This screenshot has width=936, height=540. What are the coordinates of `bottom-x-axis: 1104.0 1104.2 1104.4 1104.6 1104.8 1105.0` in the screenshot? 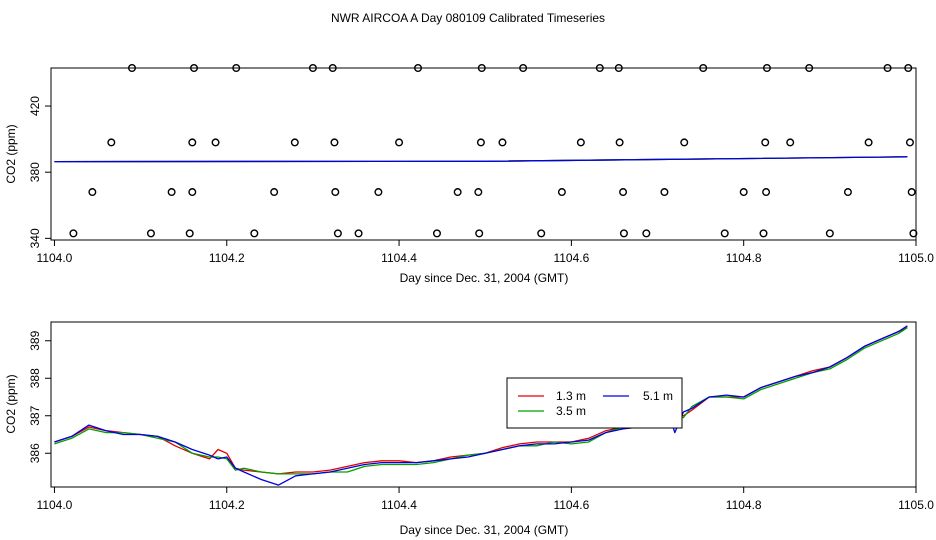 It's located at (485, 499).